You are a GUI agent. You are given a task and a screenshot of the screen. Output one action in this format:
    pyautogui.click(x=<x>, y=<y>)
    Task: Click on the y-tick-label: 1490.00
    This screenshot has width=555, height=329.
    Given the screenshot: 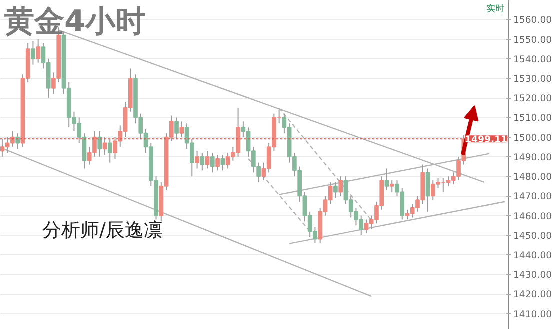 What is the action you would take?
    pyautogui.click(x=533, y=158)
    